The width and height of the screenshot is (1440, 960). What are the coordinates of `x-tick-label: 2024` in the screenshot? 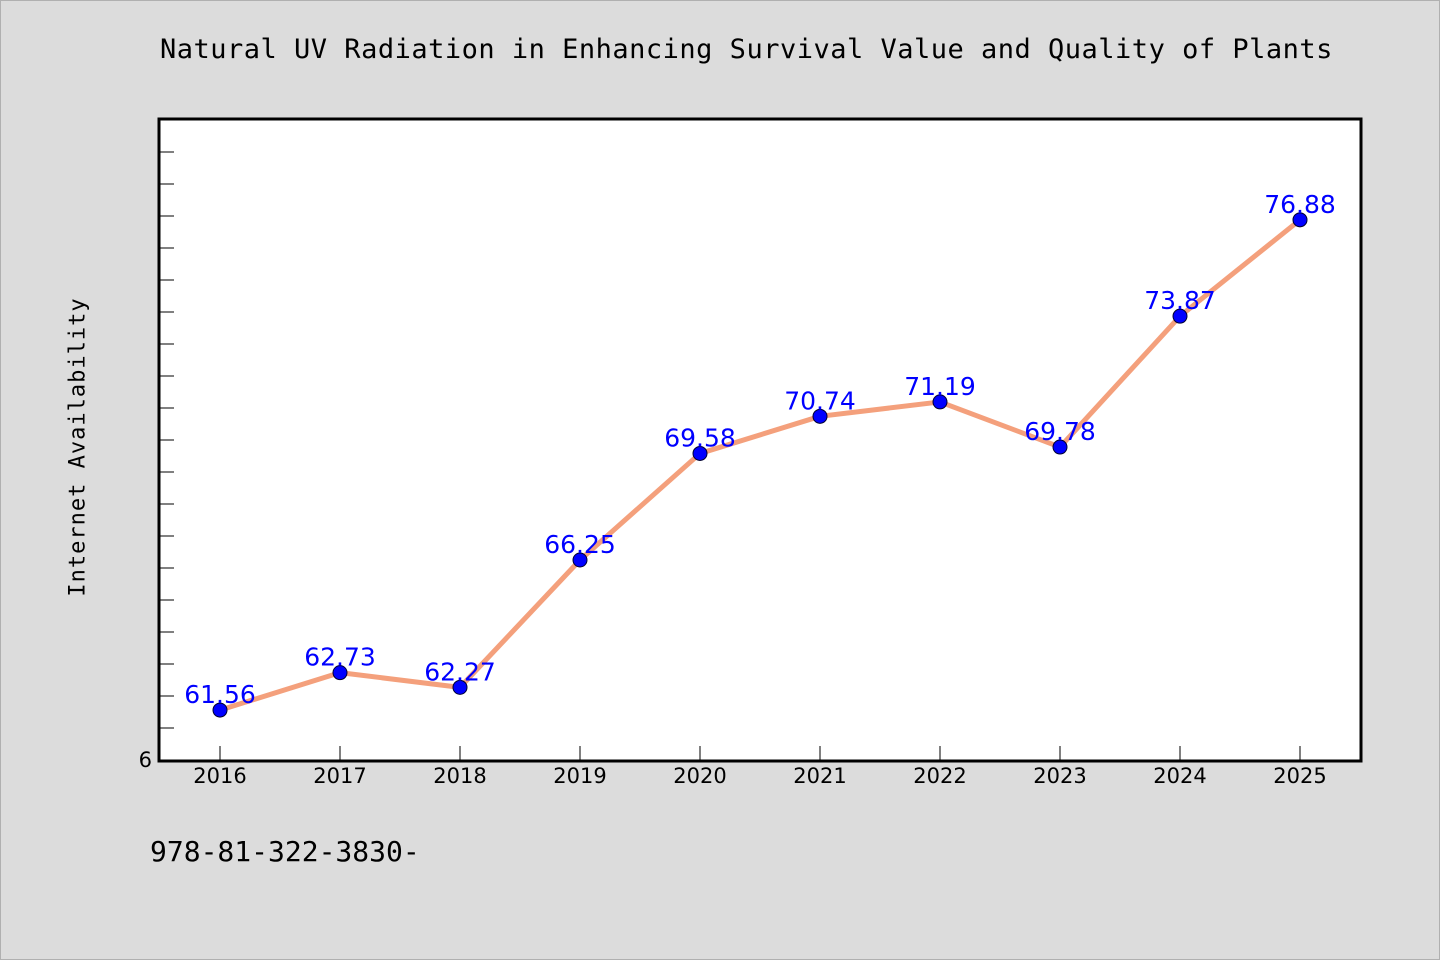 It's located at (1179, 776).